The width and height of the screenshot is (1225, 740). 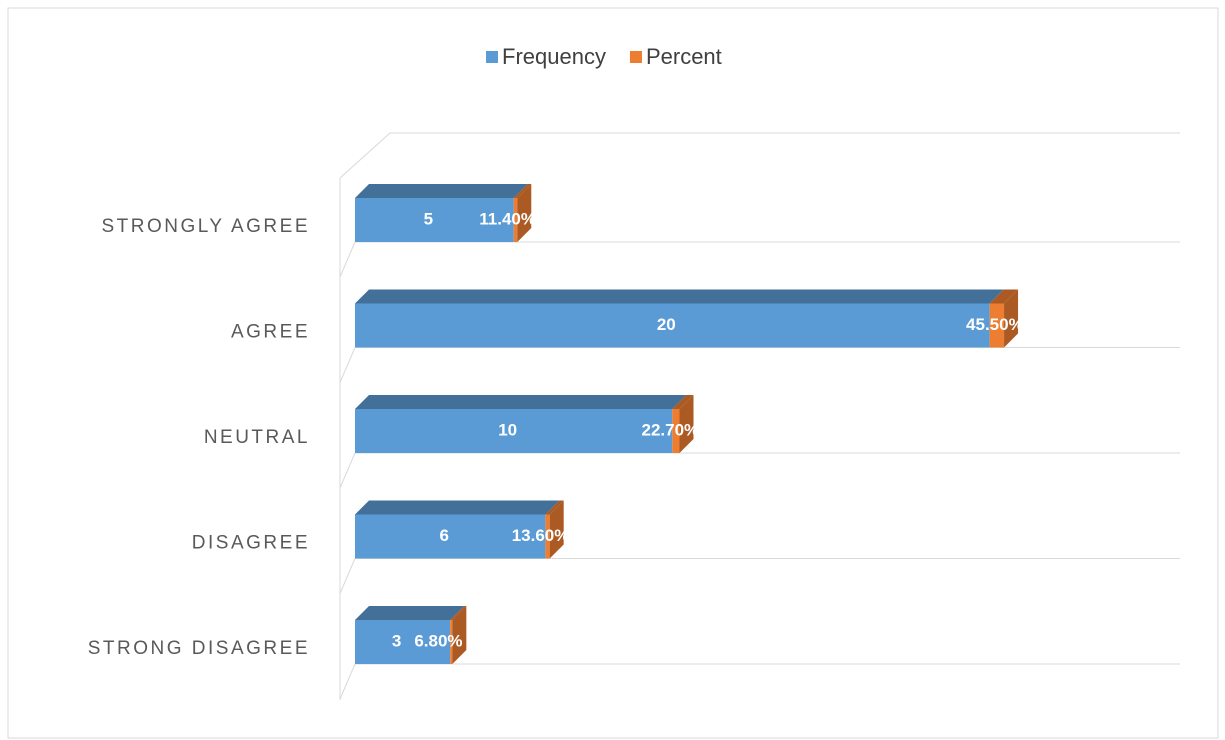 What do you see at coordinates (666, 324) in the screenshot?
I see `data-label: 20` at bounding box center [666, 324].